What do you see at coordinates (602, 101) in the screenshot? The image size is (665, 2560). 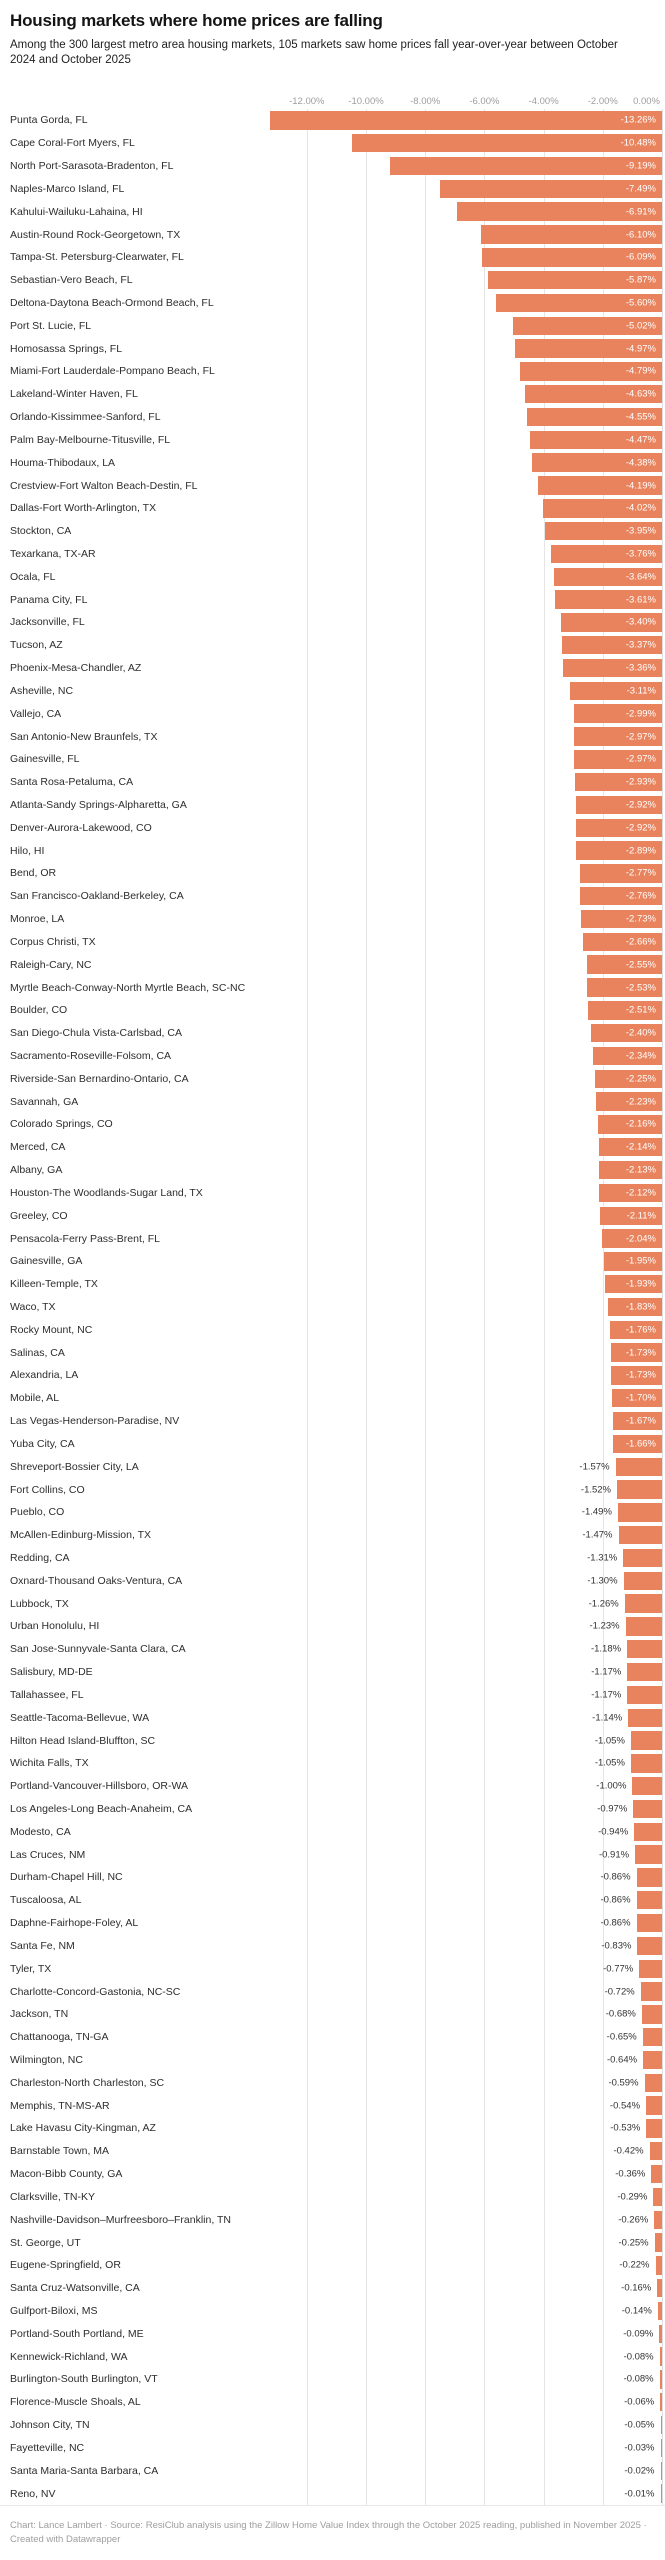 I see `axis-tick: -2.00%` at bounding box center [602, 101].